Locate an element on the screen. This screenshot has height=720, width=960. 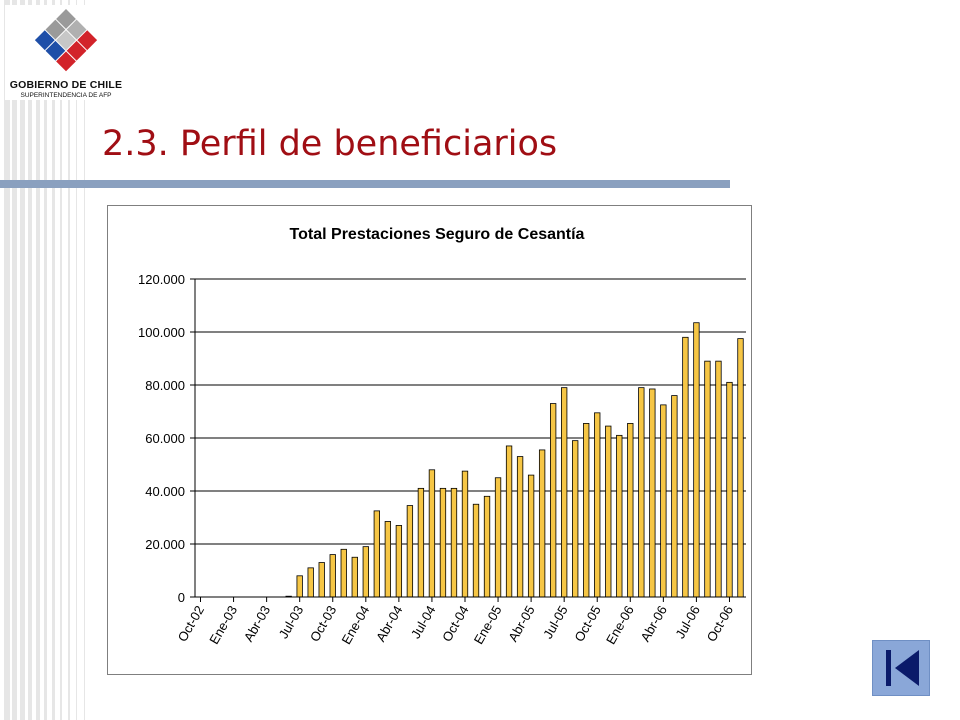
logo-emblem-icon is located at coordinates (66, 40).